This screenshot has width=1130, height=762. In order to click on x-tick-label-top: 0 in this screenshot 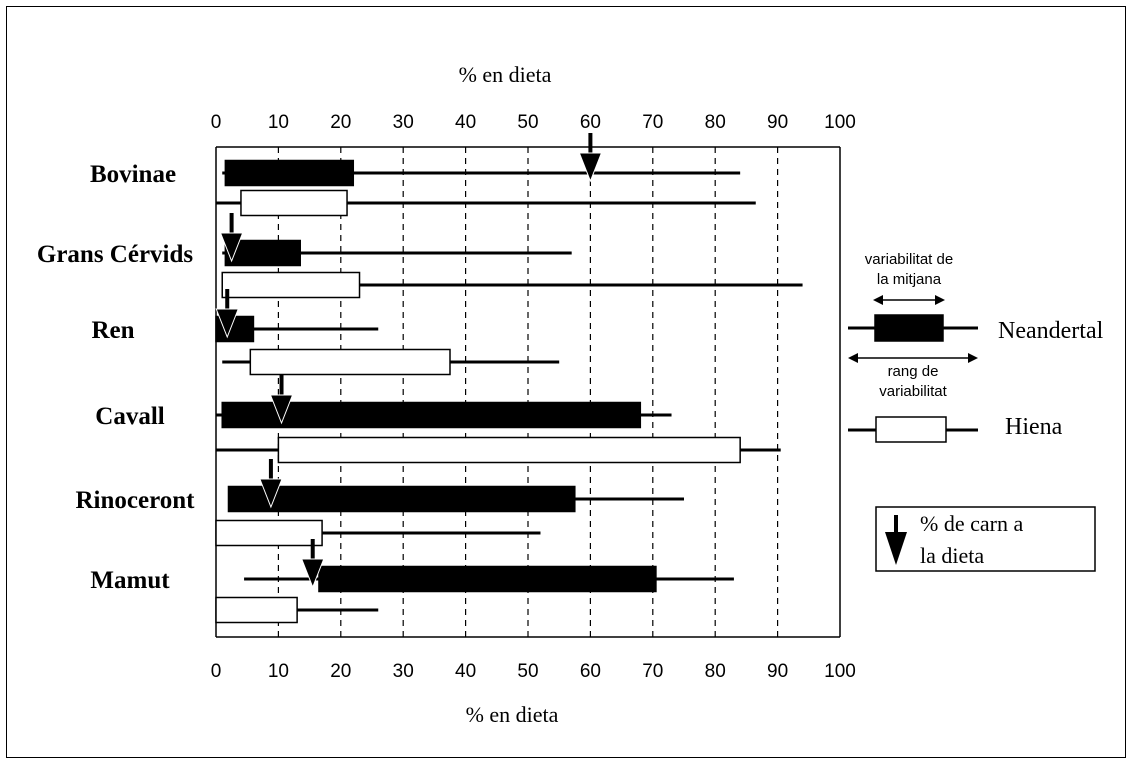, I will do `click(216, 122)`.